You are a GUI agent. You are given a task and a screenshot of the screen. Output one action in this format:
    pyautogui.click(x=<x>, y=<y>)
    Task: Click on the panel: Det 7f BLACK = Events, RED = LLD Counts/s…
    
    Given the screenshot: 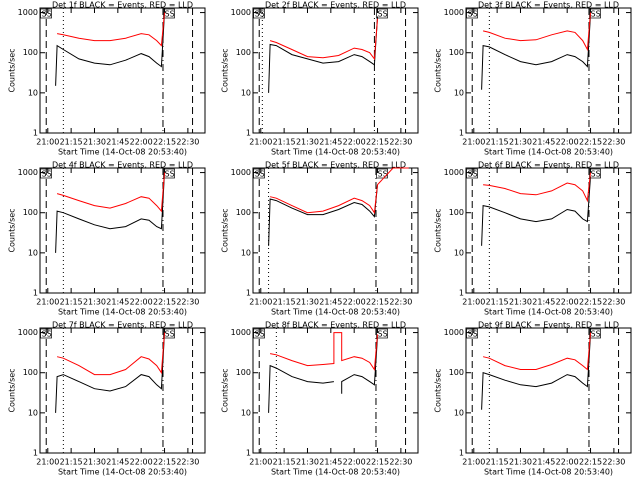 What is the action you would take?
    pyautogui.click(x=107, y=399)
    